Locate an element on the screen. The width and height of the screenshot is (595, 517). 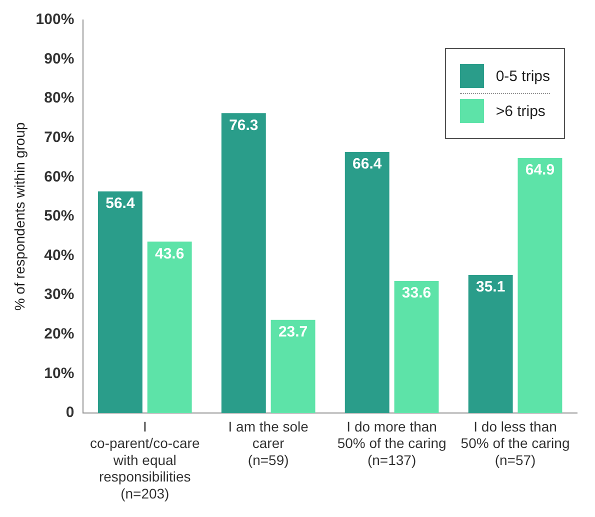
y-tick-label: 90% is located at coordinates (59, 59).